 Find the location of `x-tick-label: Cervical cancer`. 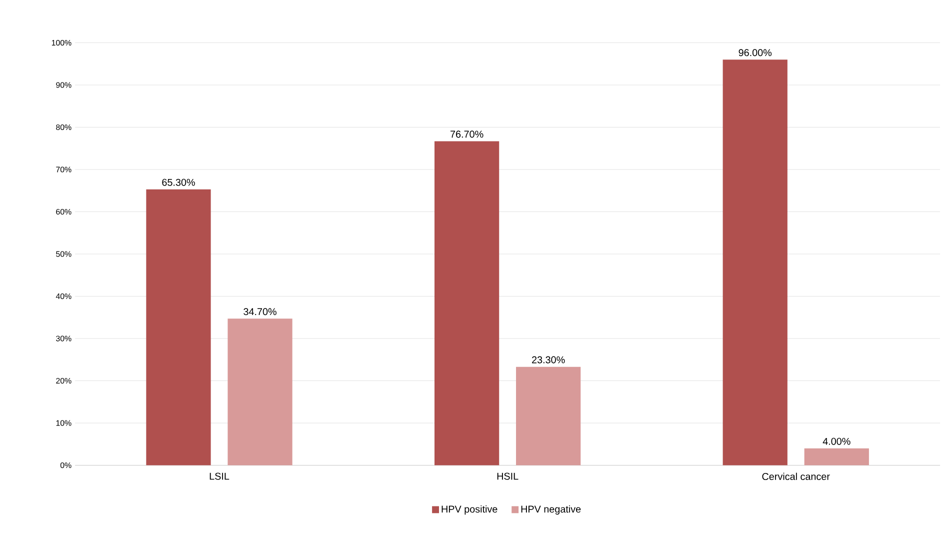

x-tick-label: Cervical cancer is located at coordinates (796, 476).